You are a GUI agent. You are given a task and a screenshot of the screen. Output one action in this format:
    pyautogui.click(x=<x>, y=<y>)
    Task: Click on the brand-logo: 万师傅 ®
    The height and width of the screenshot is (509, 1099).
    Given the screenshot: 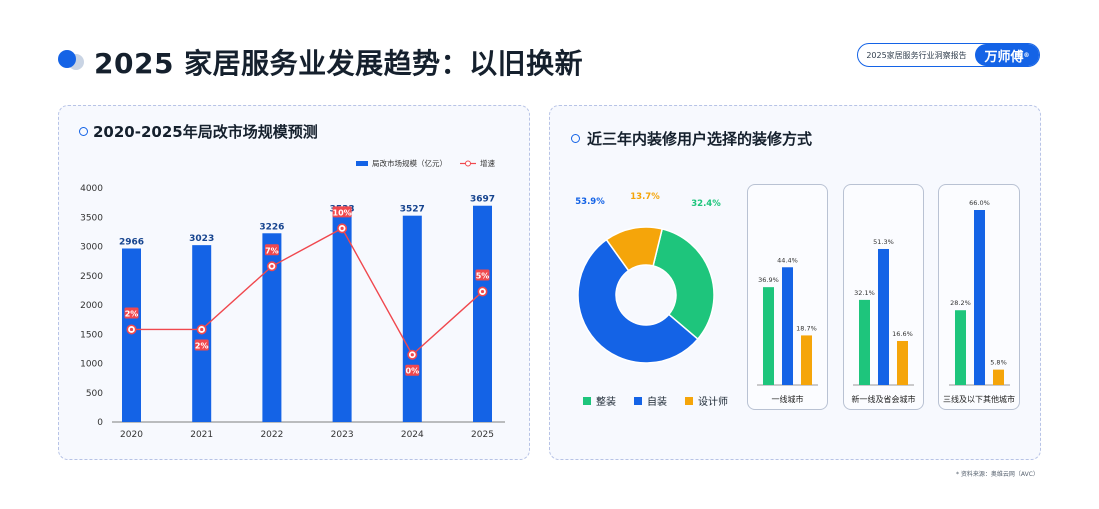 What is the action you would take?
    pyautogui.click(x=1007, y=55)
    